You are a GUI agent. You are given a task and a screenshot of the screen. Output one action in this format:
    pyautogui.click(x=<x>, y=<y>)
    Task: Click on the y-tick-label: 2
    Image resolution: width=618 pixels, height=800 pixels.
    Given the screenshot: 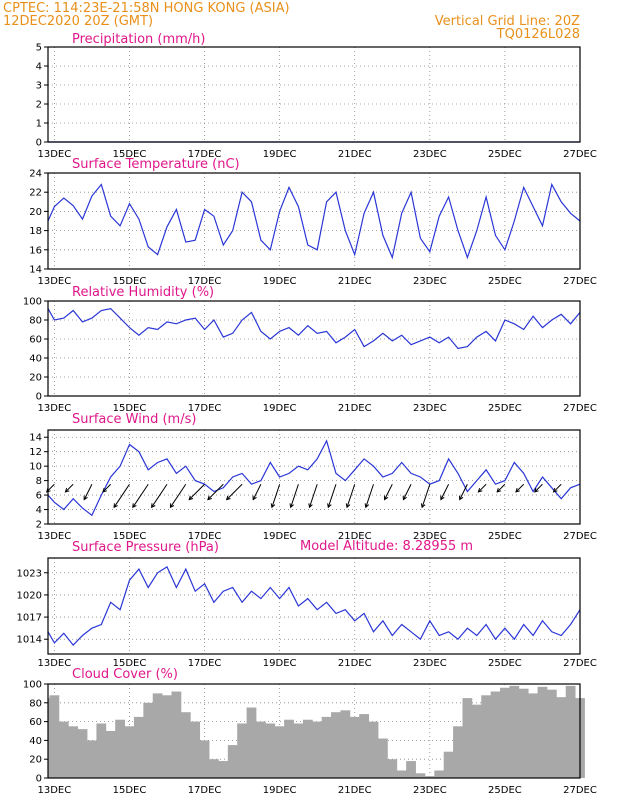 What is the action you would take?
    pyautogui.click(x=39, y=525)
    